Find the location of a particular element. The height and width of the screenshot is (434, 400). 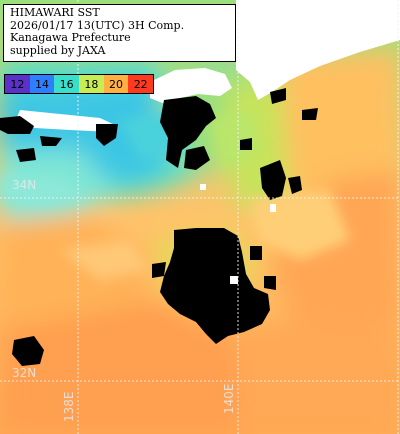

legend-item-18: 18 is located at coordinates (91, 84).